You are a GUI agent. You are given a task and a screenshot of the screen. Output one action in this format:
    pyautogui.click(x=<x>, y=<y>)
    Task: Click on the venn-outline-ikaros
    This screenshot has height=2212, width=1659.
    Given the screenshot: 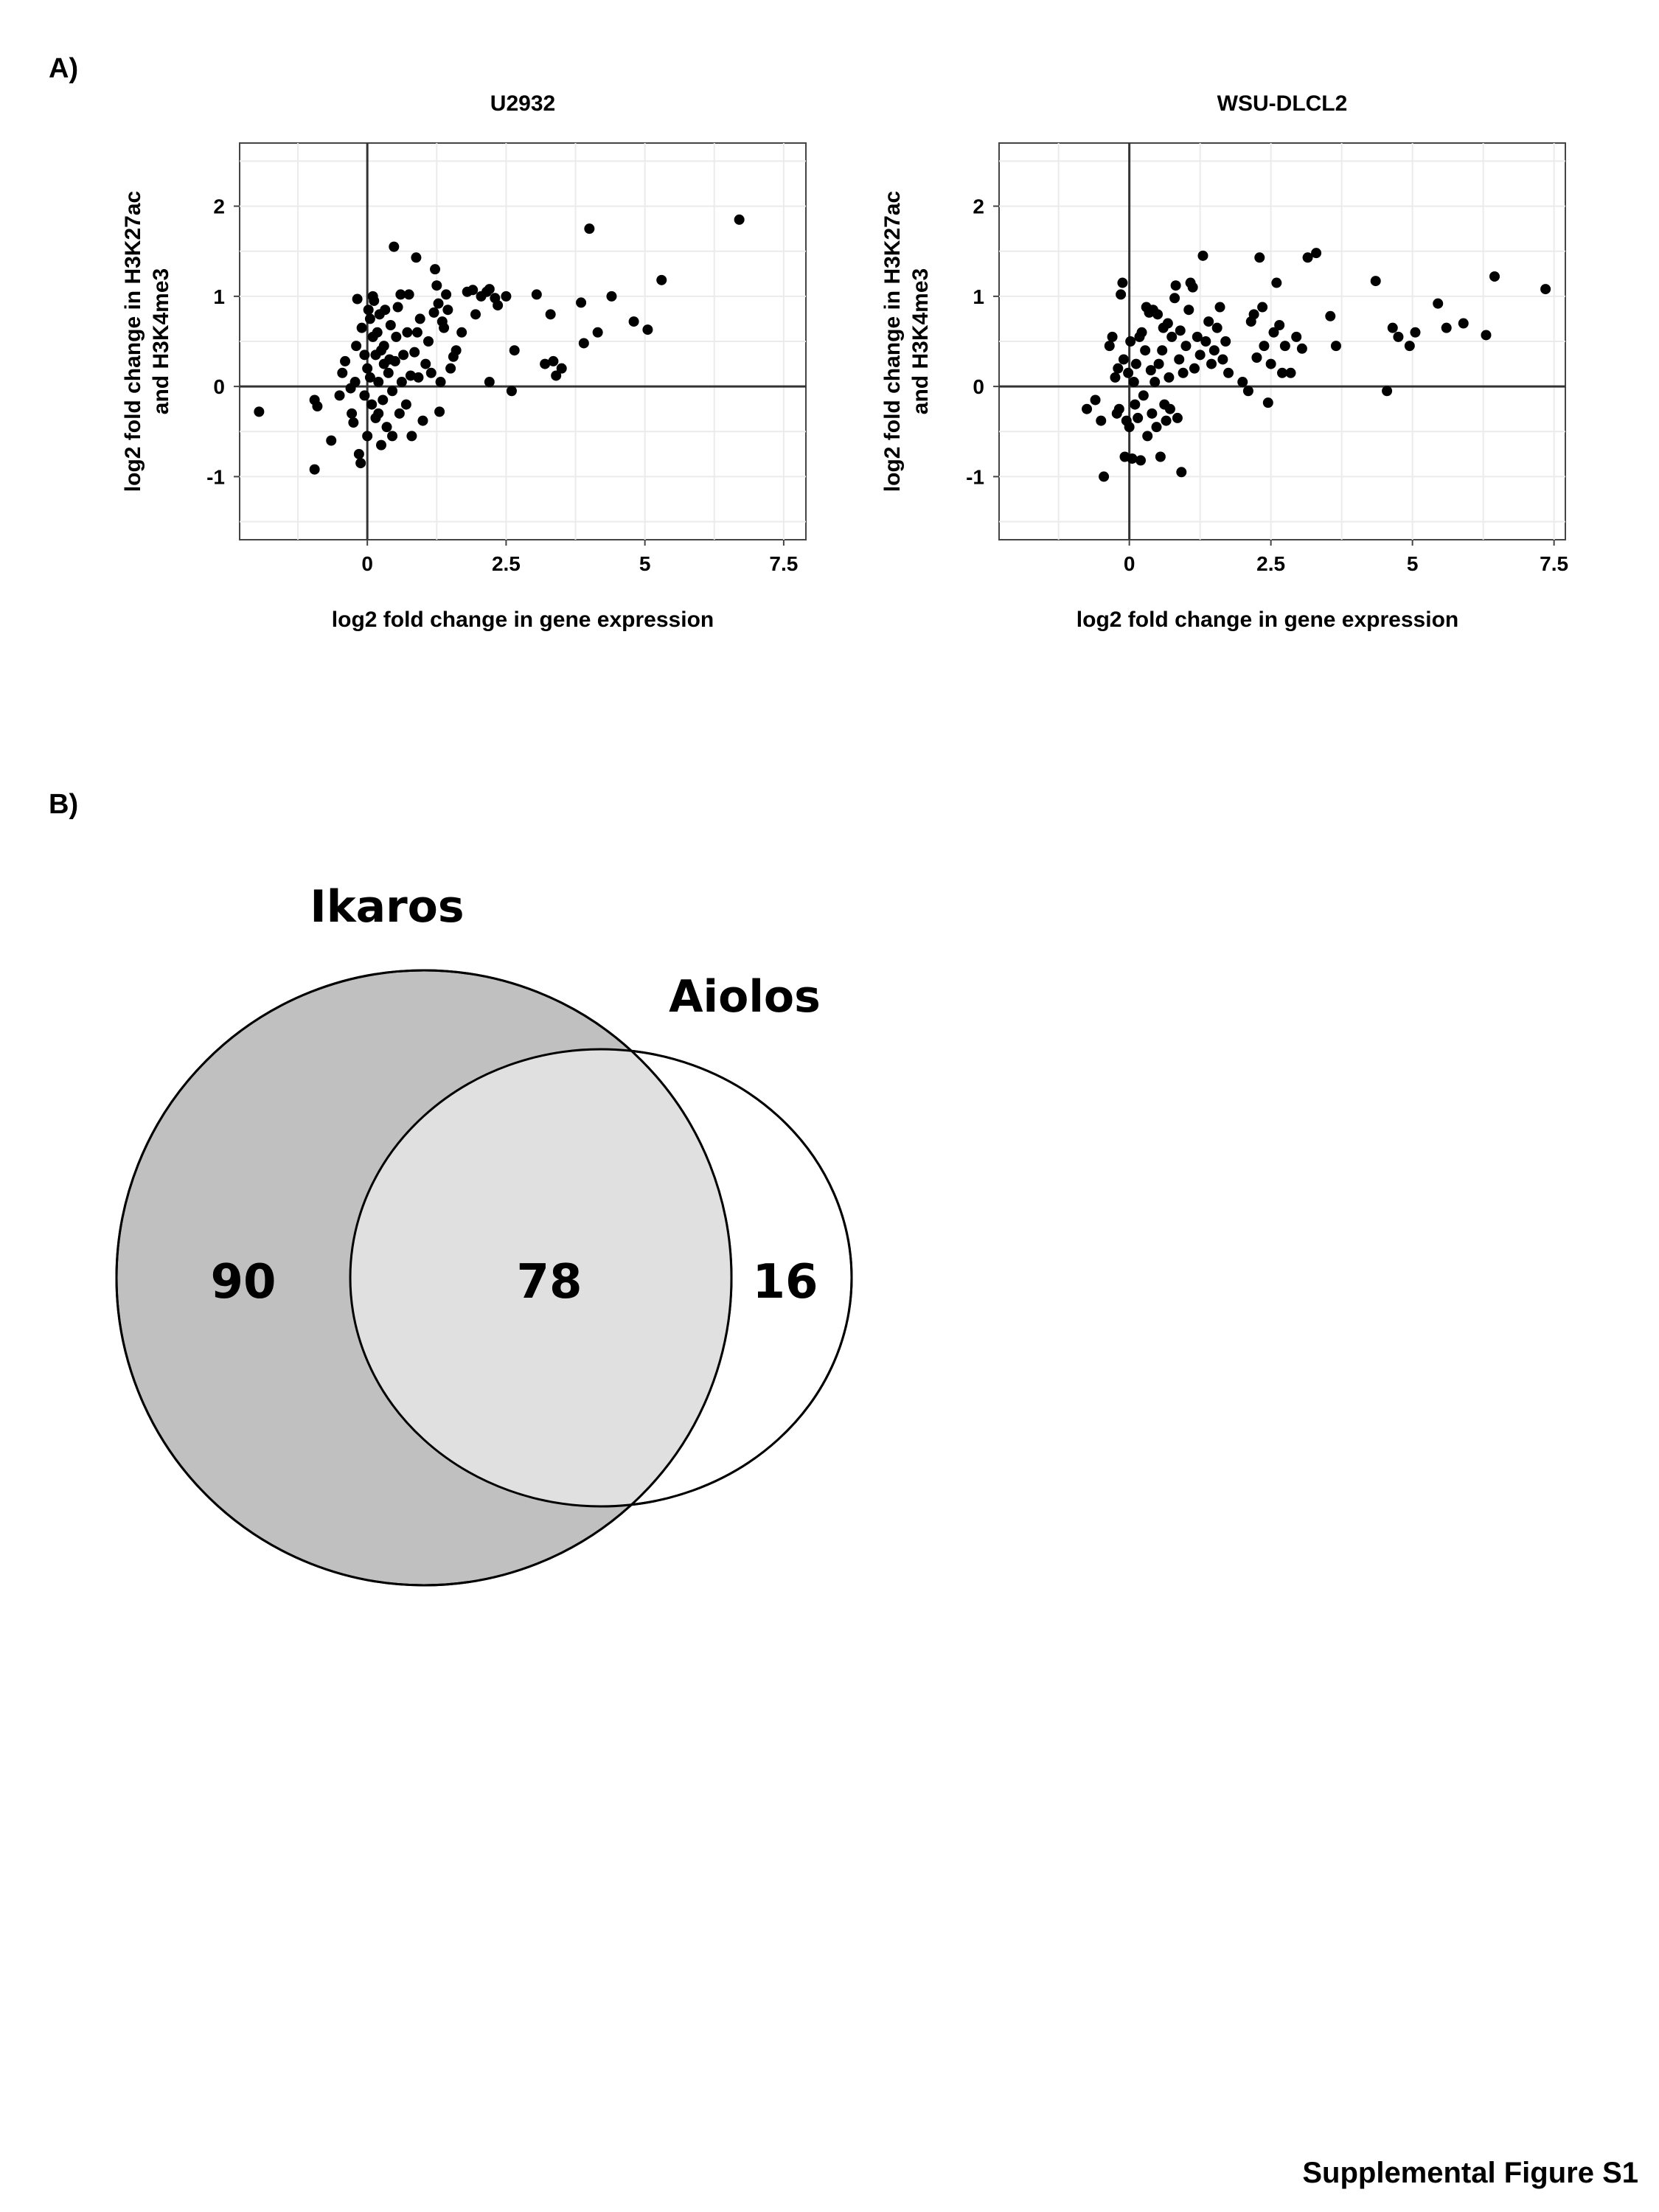 What is the action you would take?
    pyautogui.click(x=424, y=1278)
    